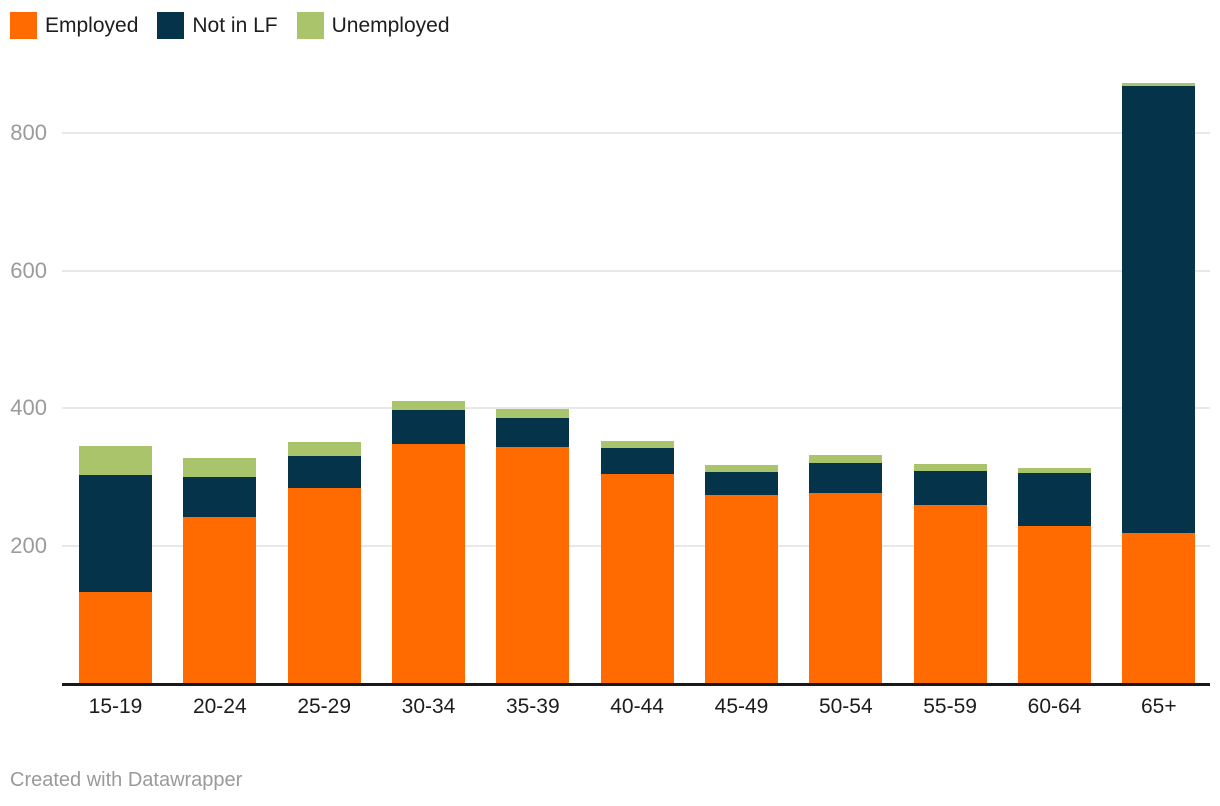 The image size is (1220, 806). I want to click on legend-swatch-not-in-lf, so click(171, 25).